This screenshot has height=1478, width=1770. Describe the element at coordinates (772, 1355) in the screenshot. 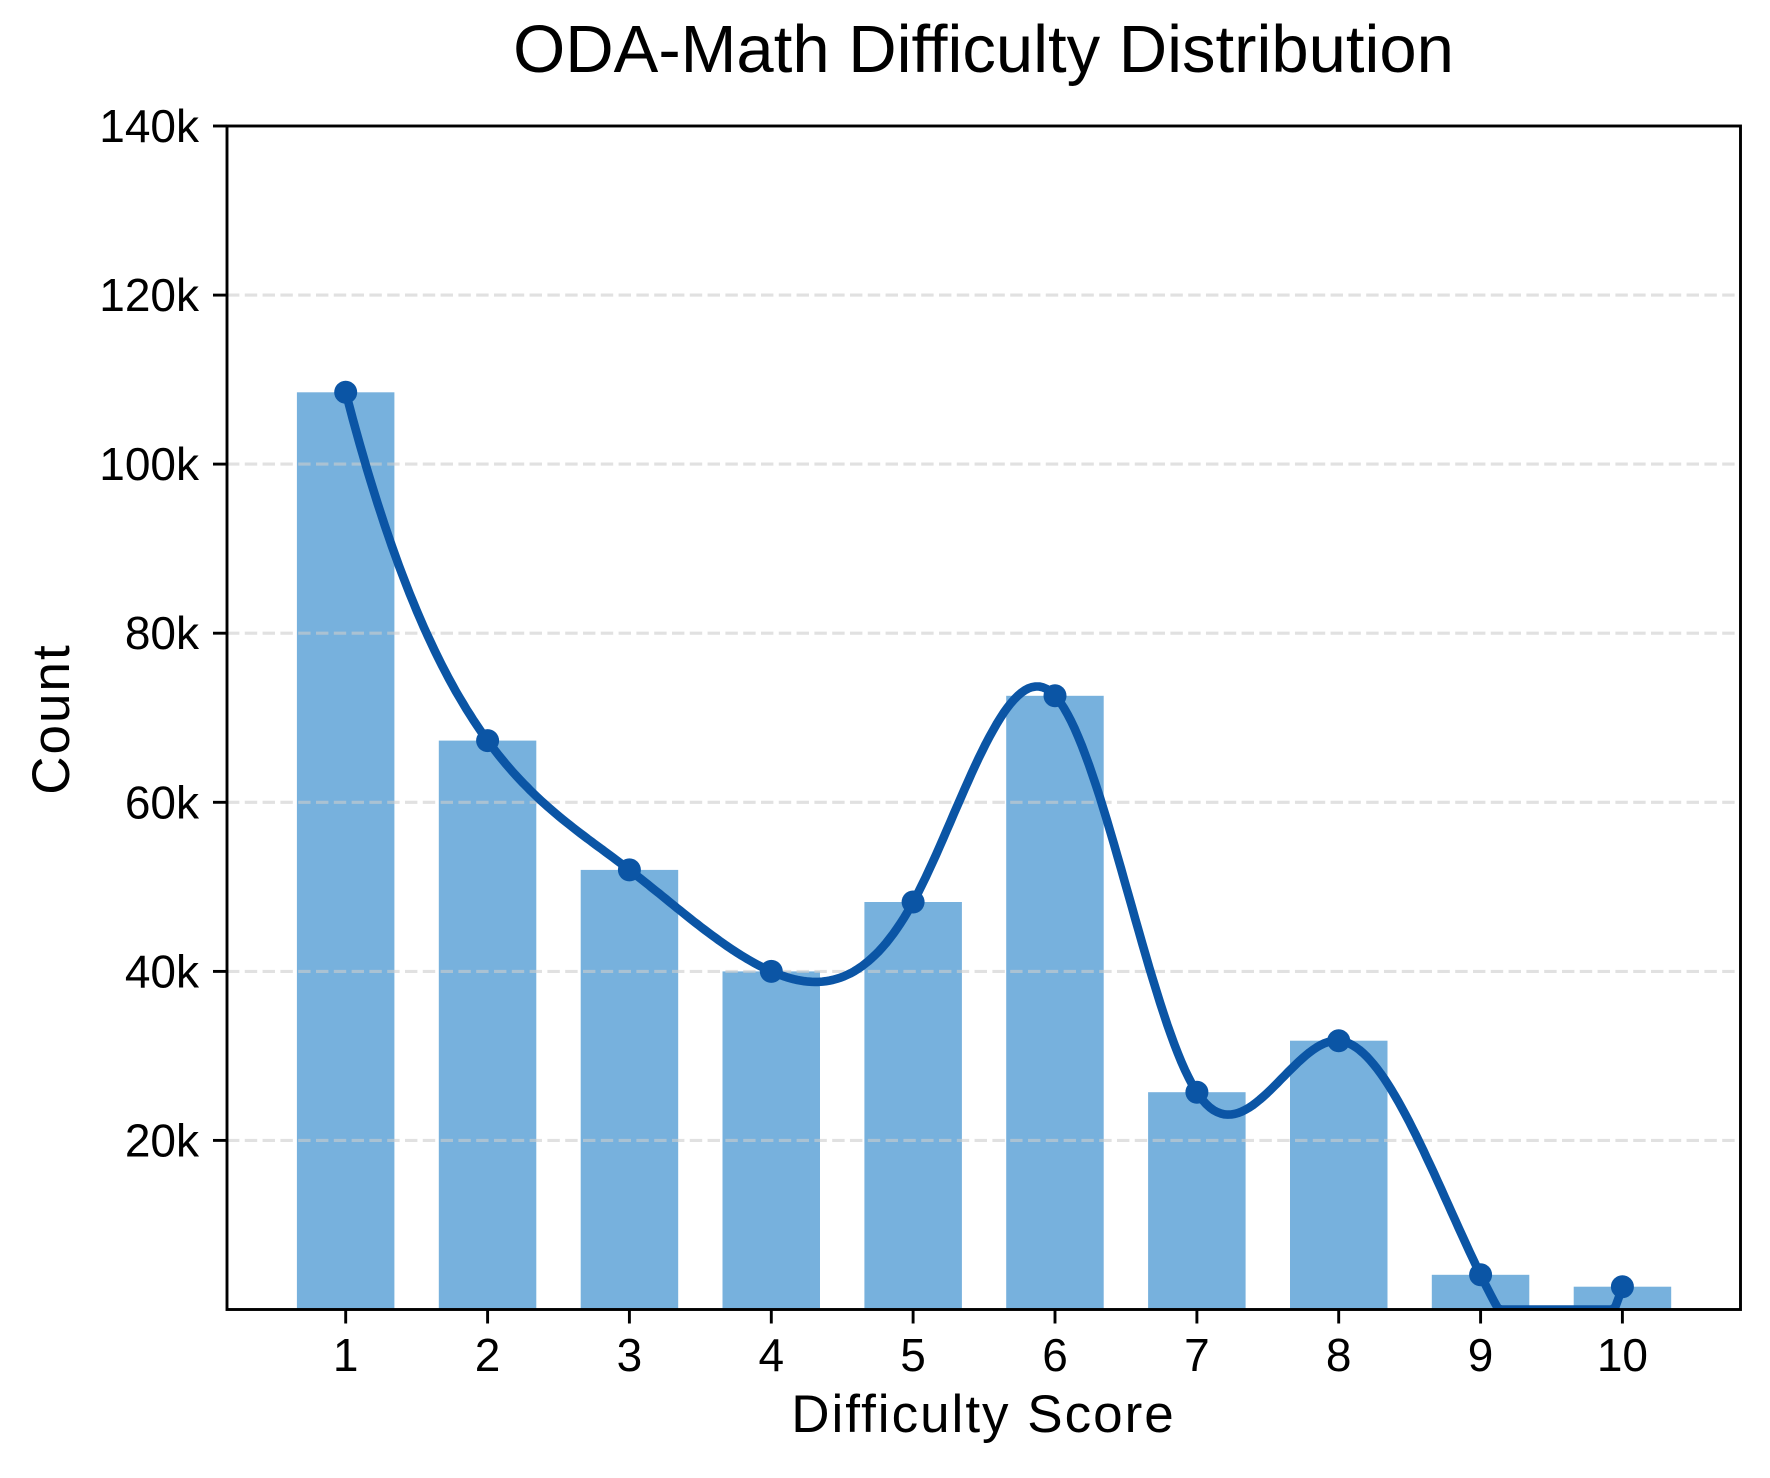

I see `svg-text: 4` at that location.